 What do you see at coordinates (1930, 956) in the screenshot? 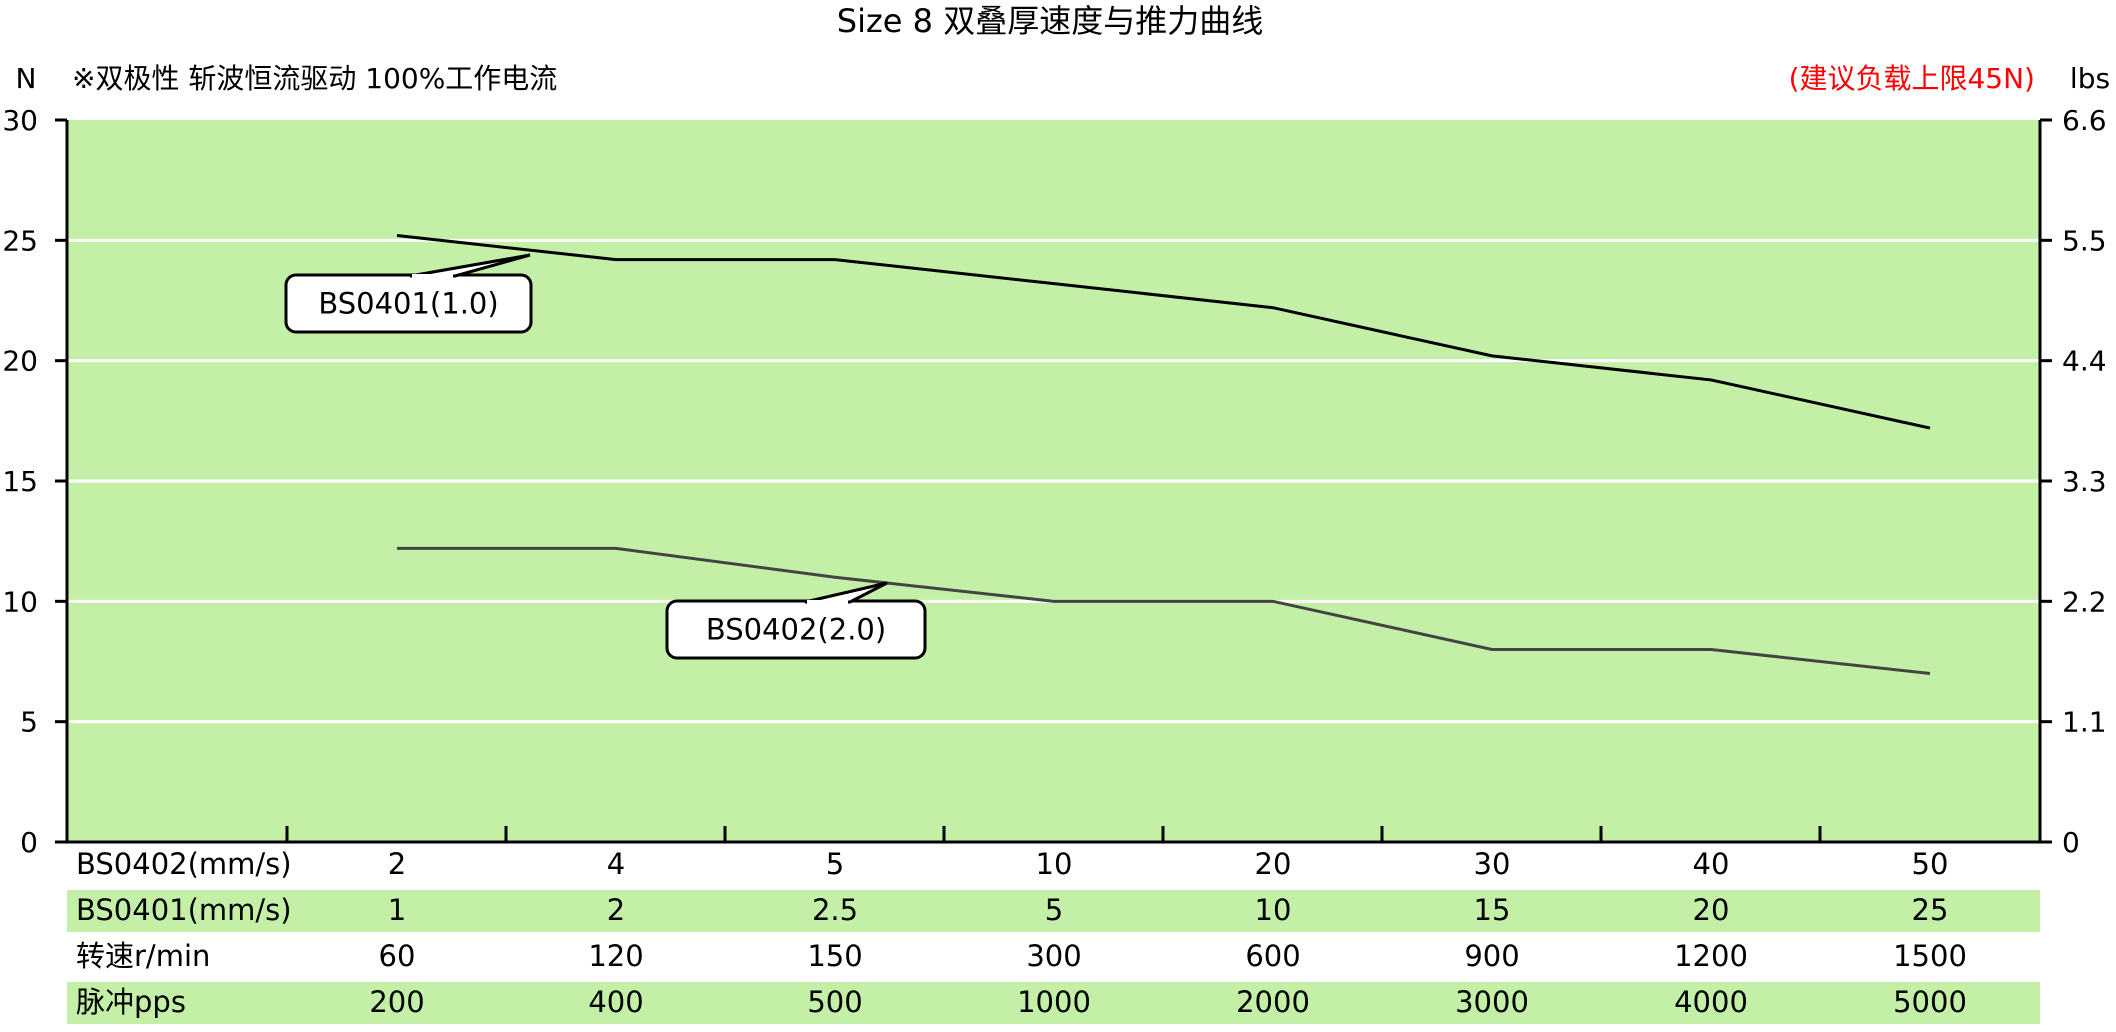
I see `table-cell: 1500` at bounding box center [1930, 956].